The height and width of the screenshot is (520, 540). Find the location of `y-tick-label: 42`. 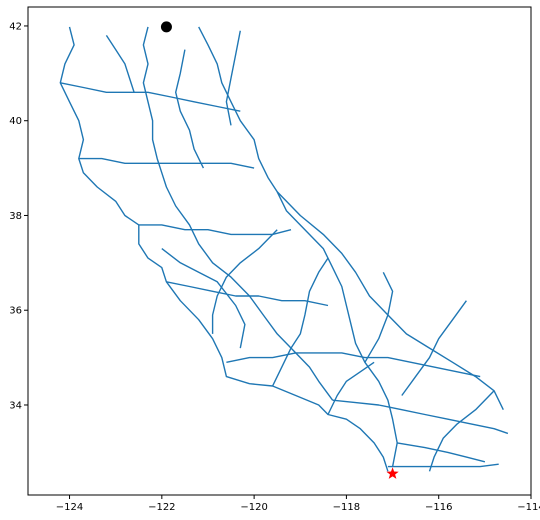

y-tick-label: 42 is located at coordinates (15, 26).